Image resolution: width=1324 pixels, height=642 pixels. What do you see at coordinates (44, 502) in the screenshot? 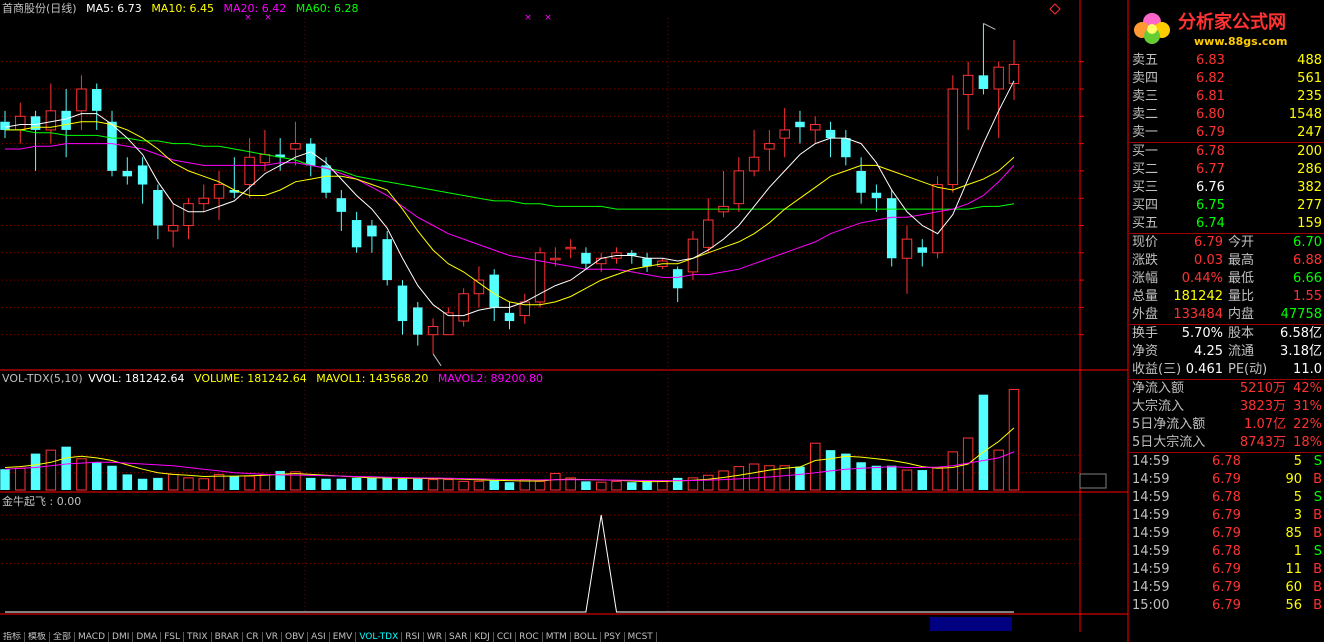
I see `indicator-header: 金牛起飞 : 0.00` at bounding box center [44, 502].